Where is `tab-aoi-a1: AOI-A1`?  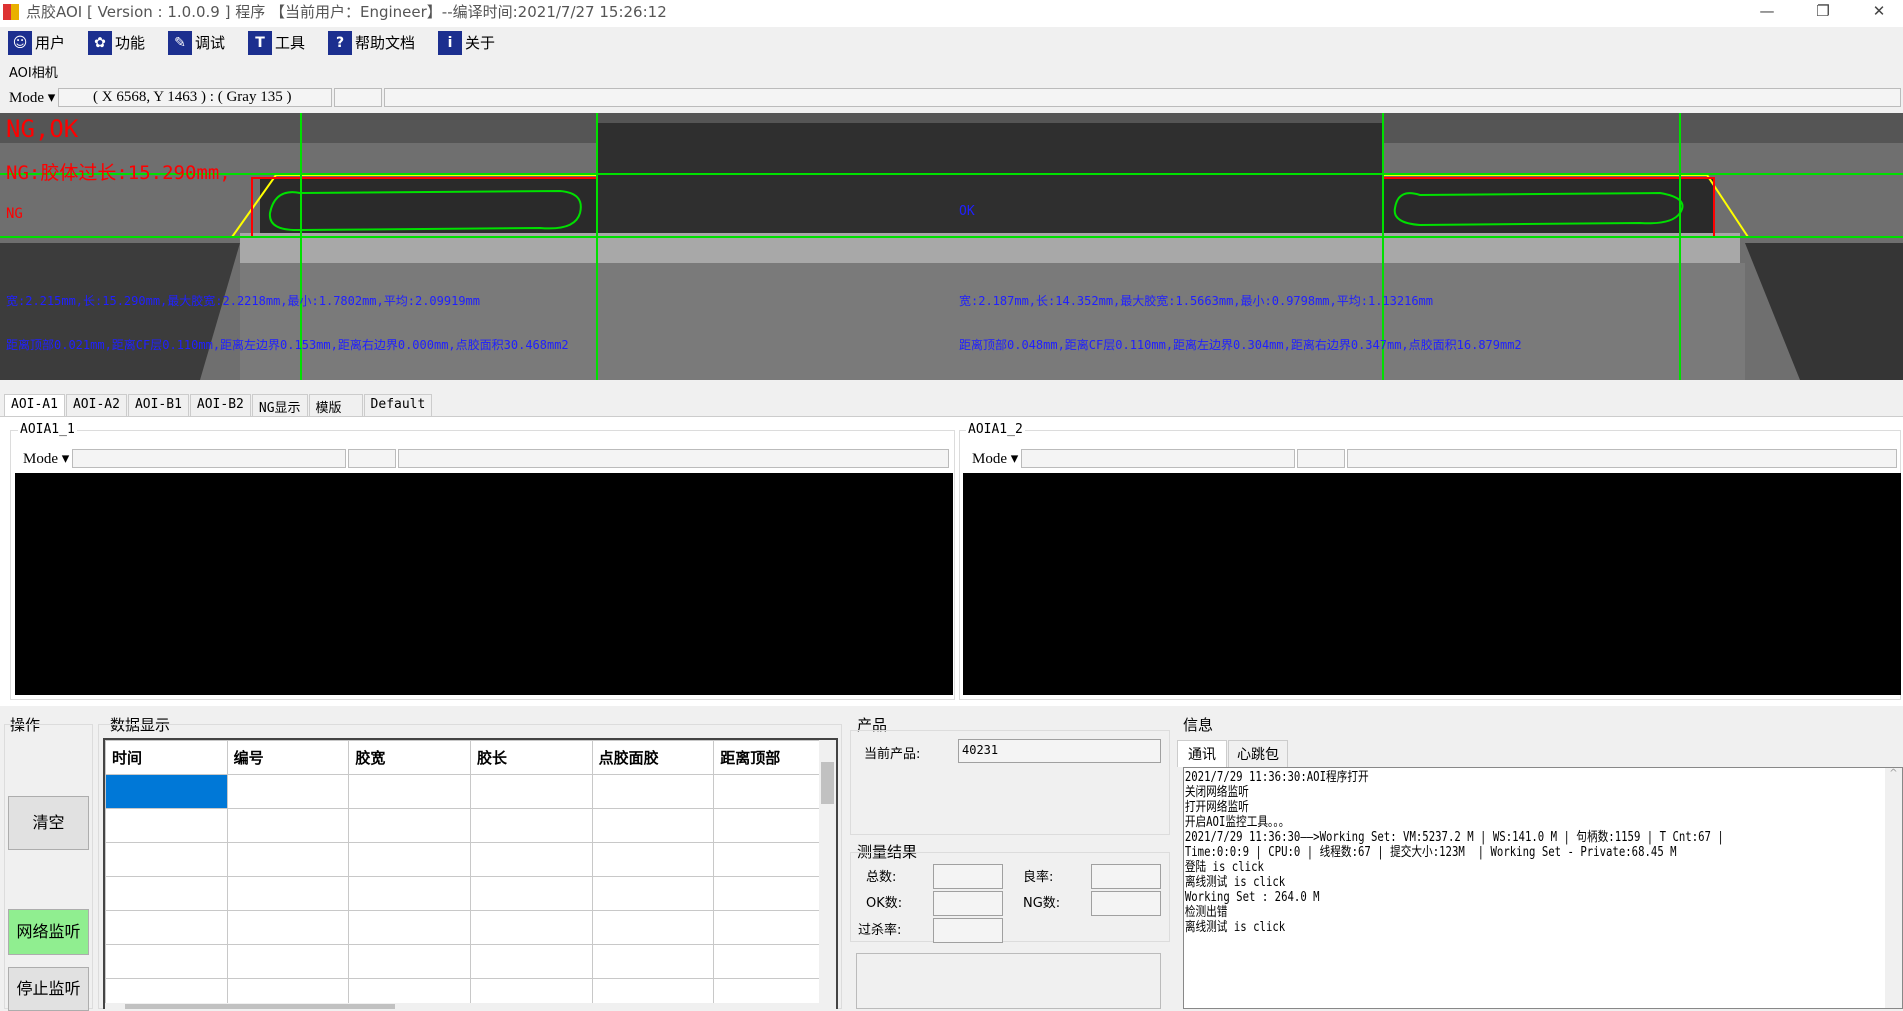
tab-aoi-a1: AOI-A1 is located at coordinates (34, 405).